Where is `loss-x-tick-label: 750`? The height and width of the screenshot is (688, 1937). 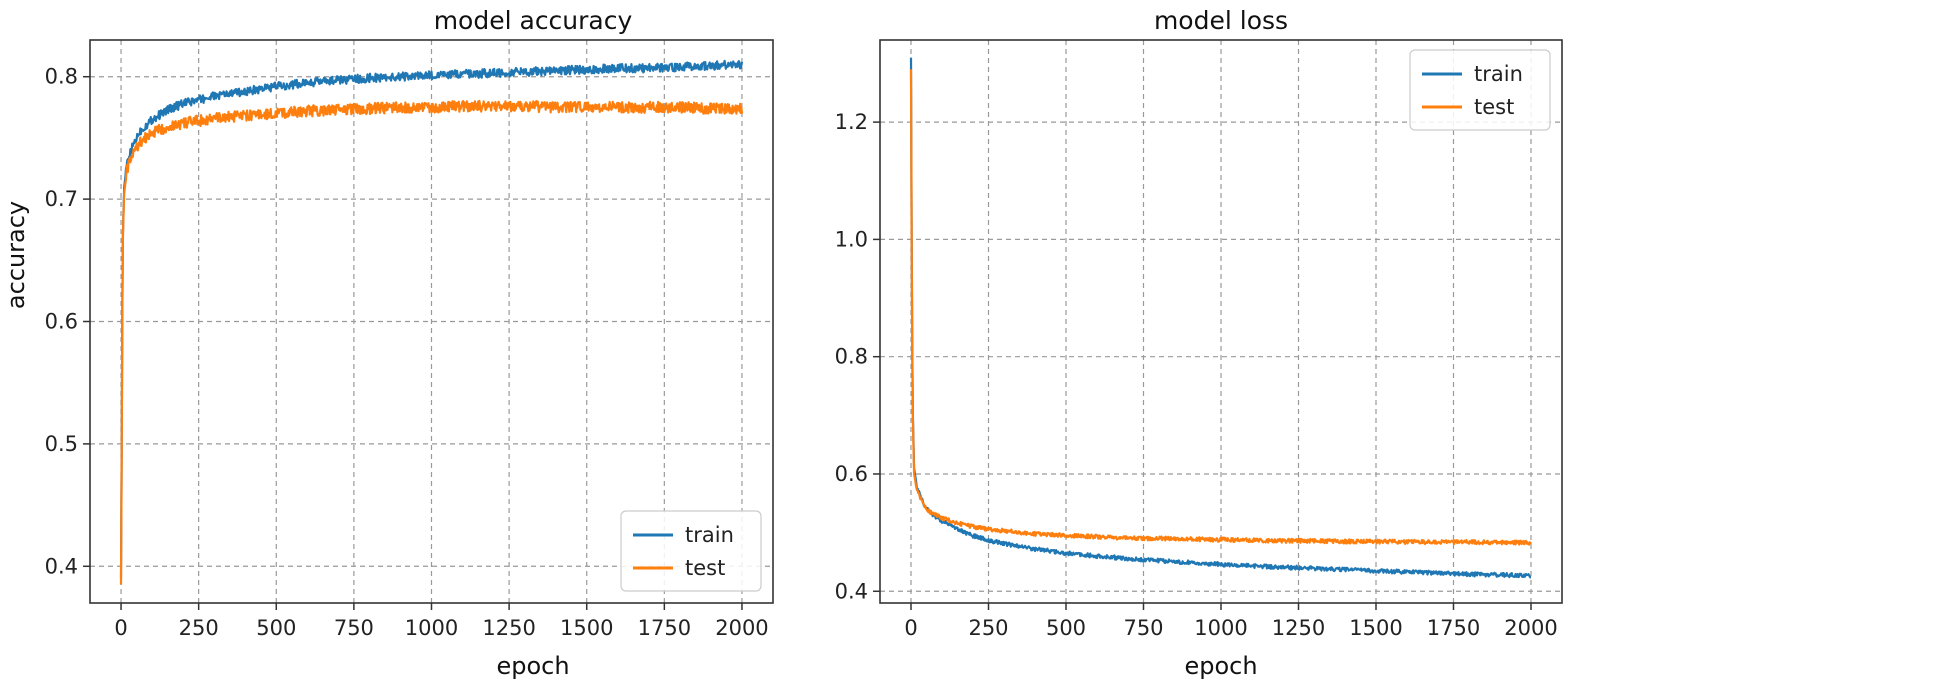
loss-x-tick-label: 750 is located at coordinates (1143, 628).